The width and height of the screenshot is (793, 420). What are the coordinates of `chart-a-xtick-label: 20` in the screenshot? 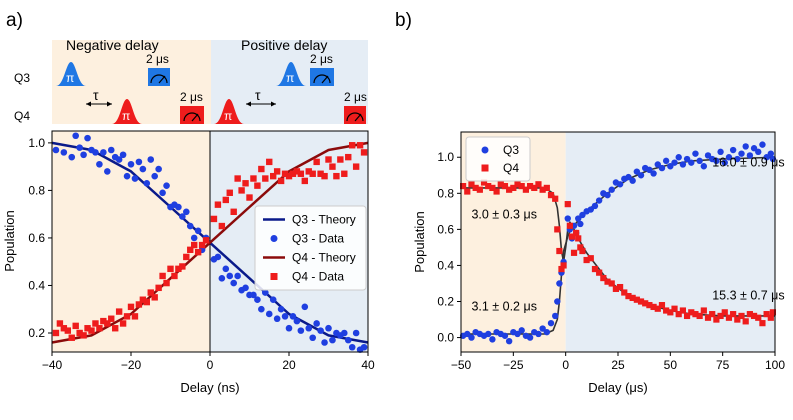 It's located at (289, 365).